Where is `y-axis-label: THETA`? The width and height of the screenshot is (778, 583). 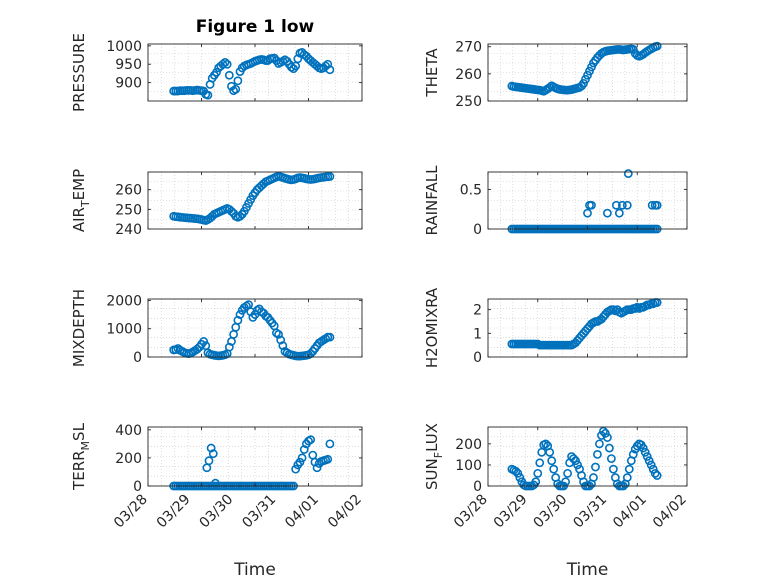
y-axis-label: THETA is located at coordinates (432, 73).